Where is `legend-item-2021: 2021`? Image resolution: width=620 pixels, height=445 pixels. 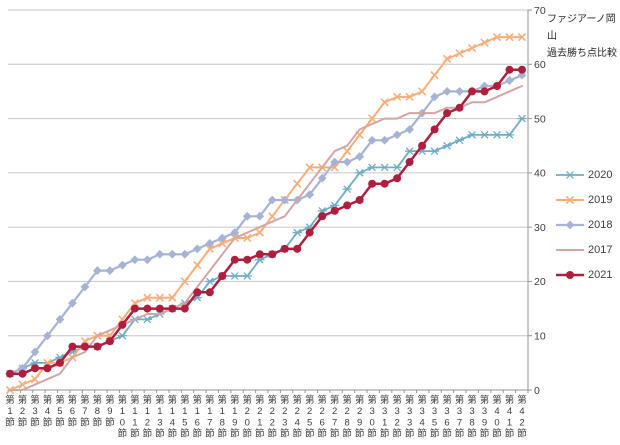 legend-item-2021: 2021 is located at coordinates (587, 274).